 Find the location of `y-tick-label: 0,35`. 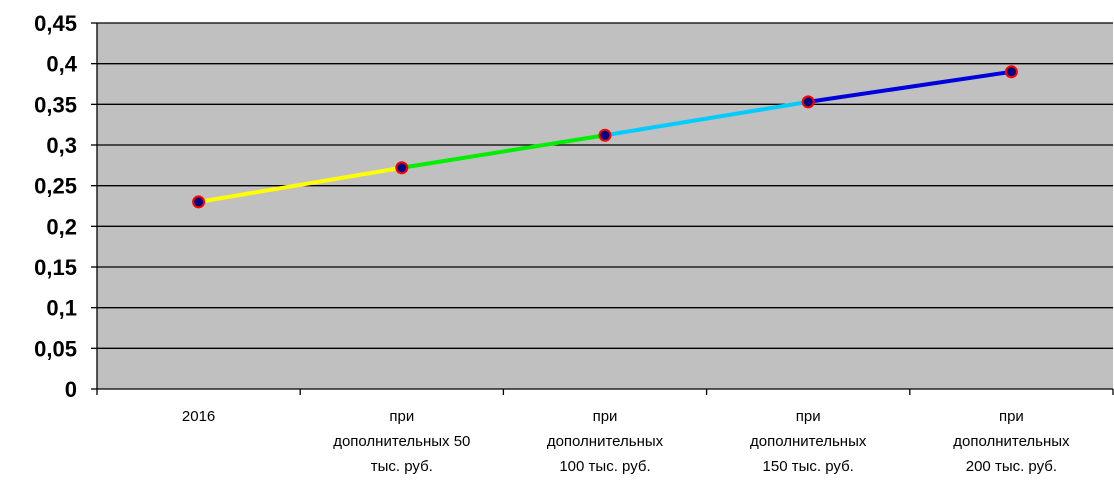

y-tick-label: 0,35 is located at coordinates (55, 104).